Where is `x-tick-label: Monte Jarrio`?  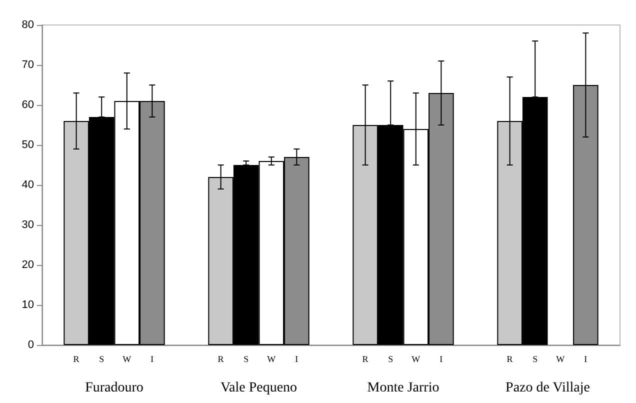 x-tick-label: Monte Jarrio is located at coordinates (403, 388).